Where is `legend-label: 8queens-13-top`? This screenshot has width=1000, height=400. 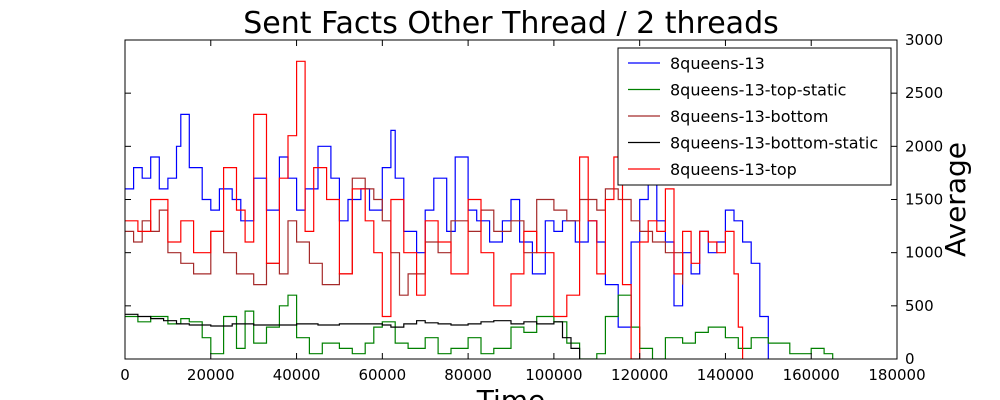 legend-label: 8queens-13-top is located at coordinates (733, 169).